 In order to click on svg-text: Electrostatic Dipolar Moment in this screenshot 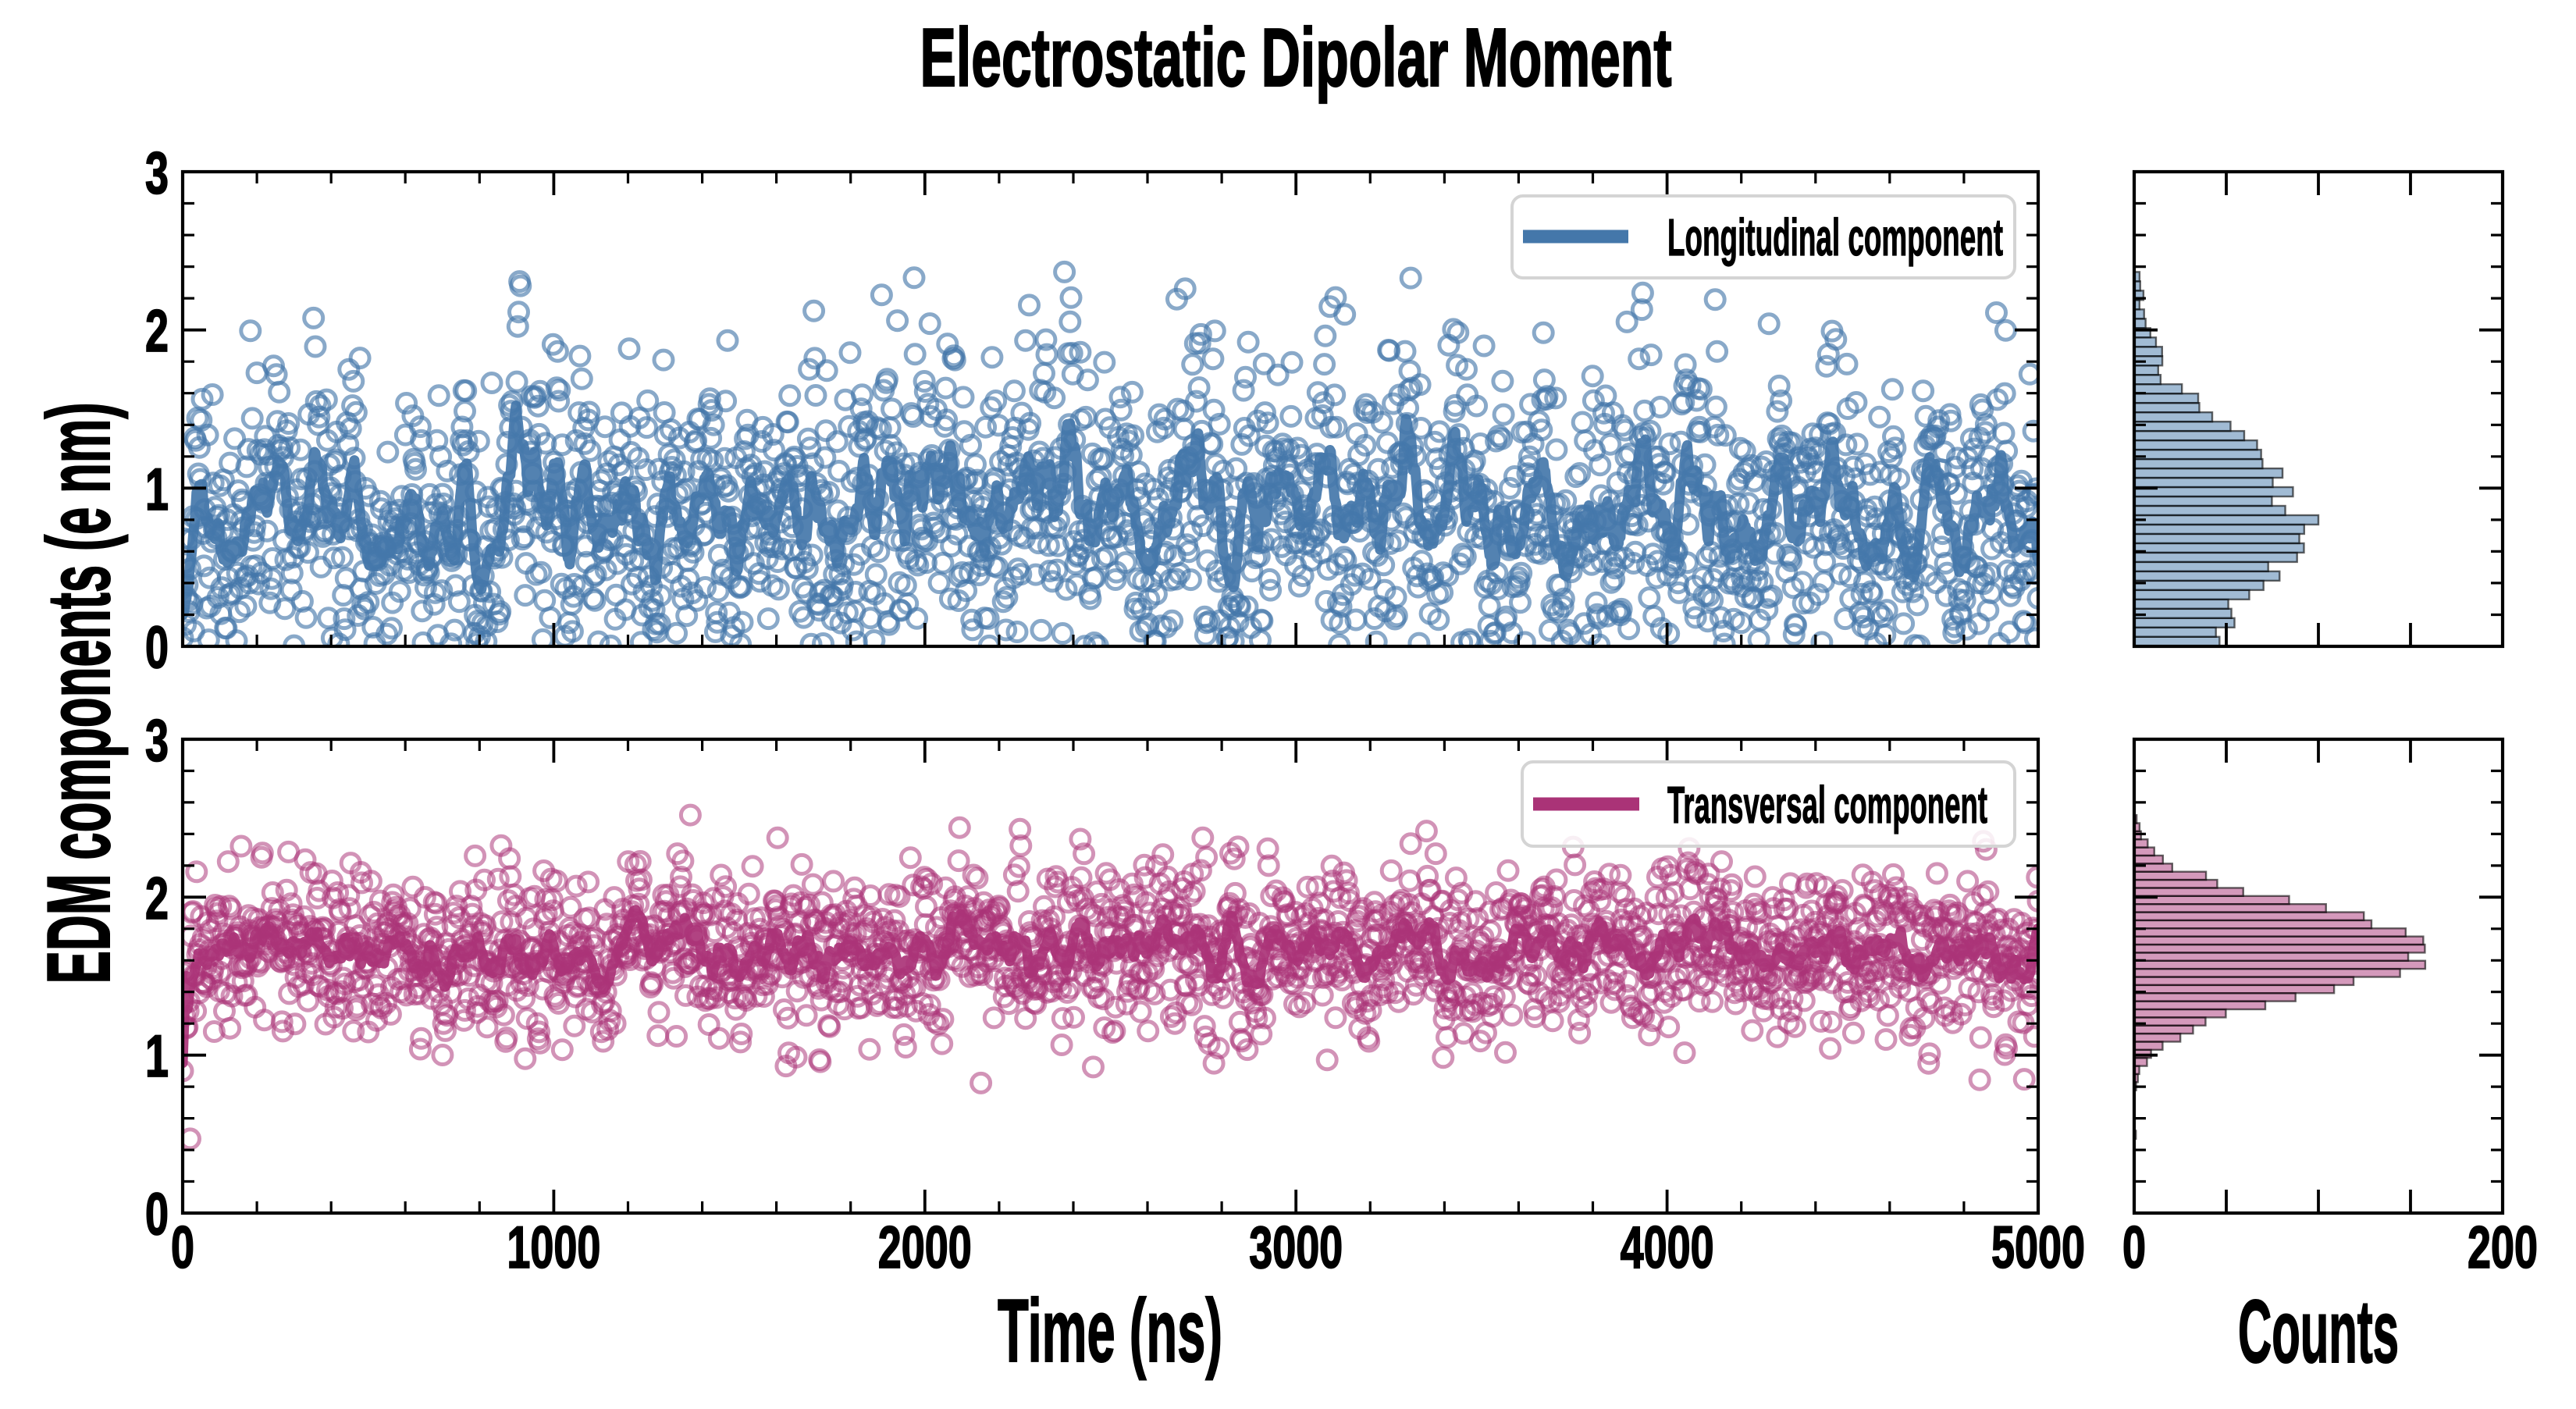, I will do `click(1296, 58)`.